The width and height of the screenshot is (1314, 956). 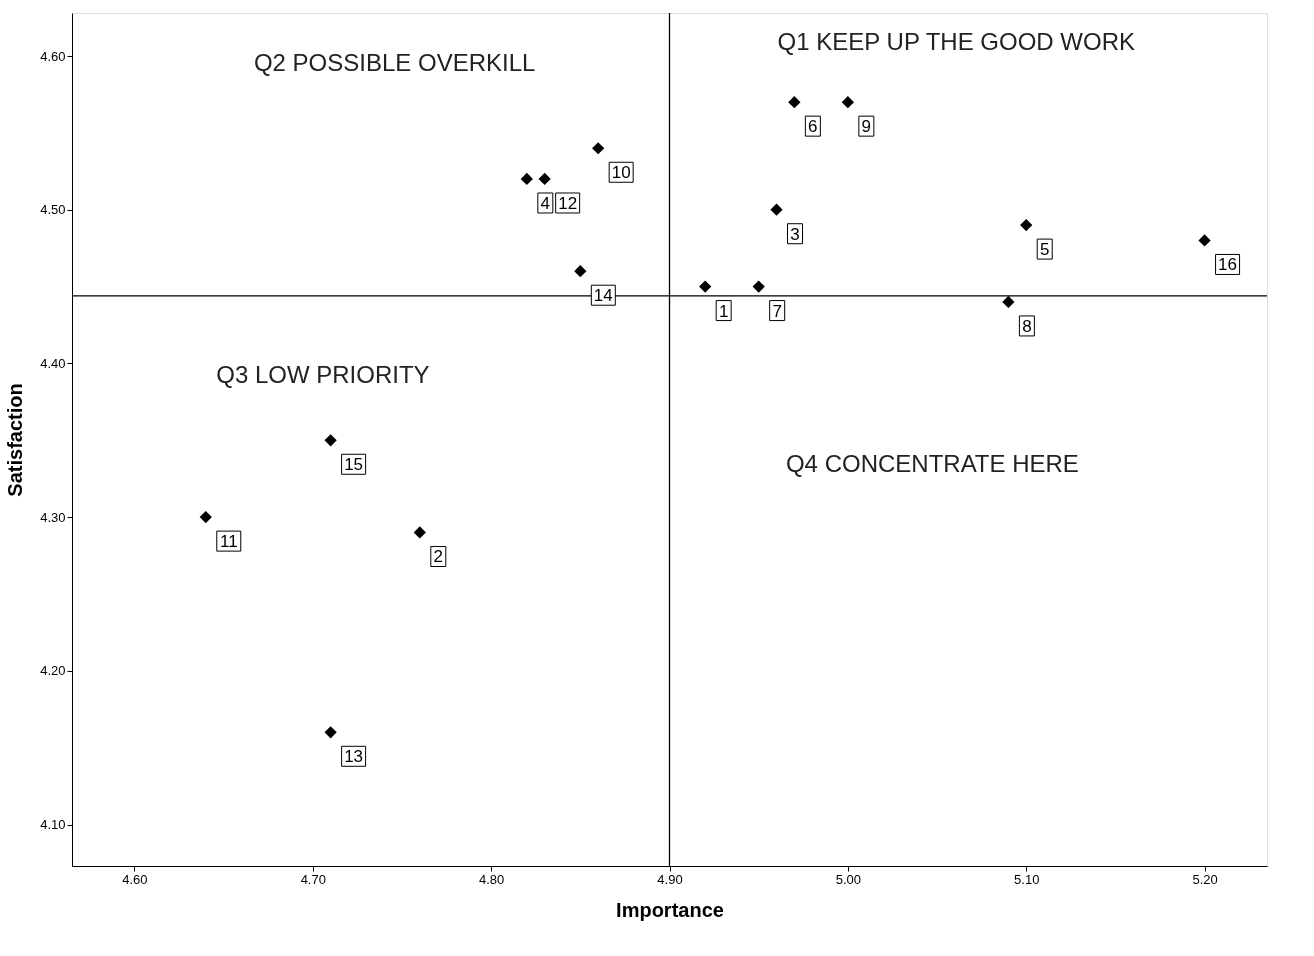 What do you see at coordinates (932, 464) in the screenshot?
I see `annotation: Q4 CONCENTRATE HERE` at bounding box center [932, 464].